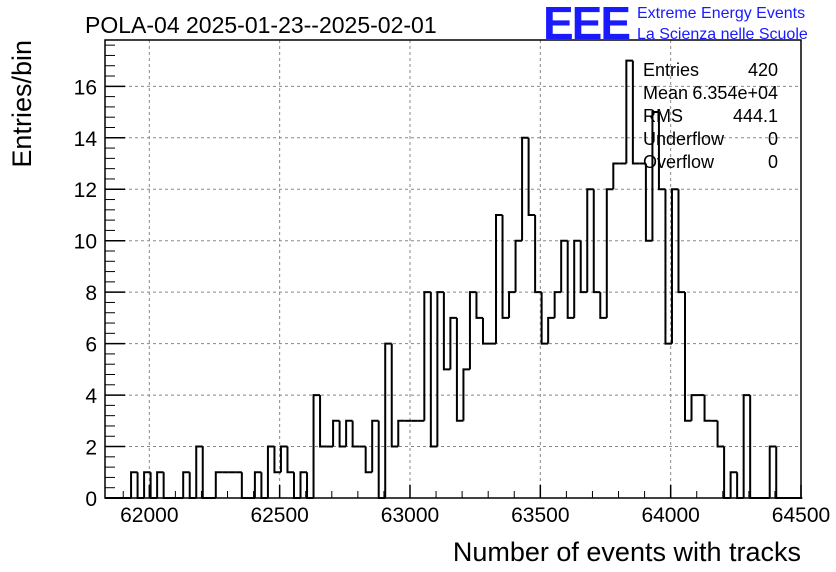  What do you see at coordinates (91, 448) in the screenshot?
I see `y-tick-label: 2` at bounding box center [91, 448].